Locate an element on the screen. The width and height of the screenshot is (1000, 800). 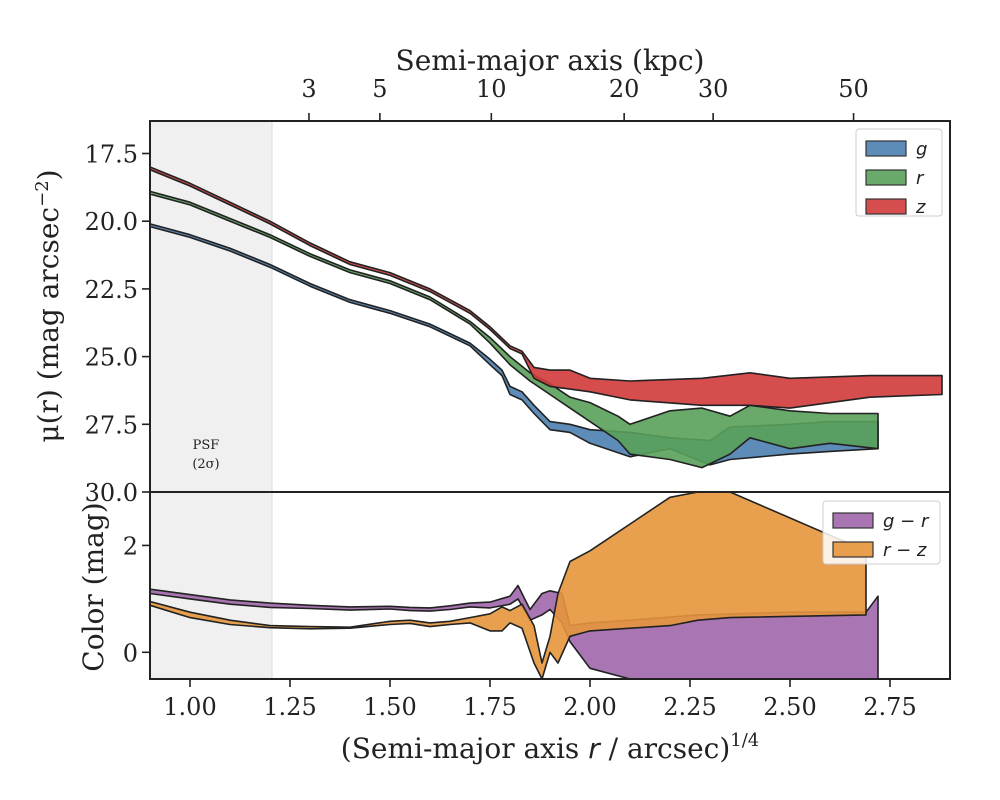
psf-shade-region is located at coordinates (211, 306).